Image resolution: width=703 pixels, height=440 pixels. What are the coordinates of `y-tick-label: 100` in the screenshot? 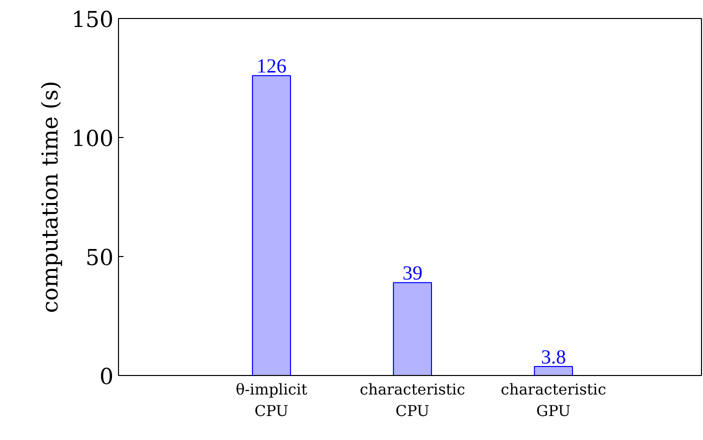 It's located at (93, 139).